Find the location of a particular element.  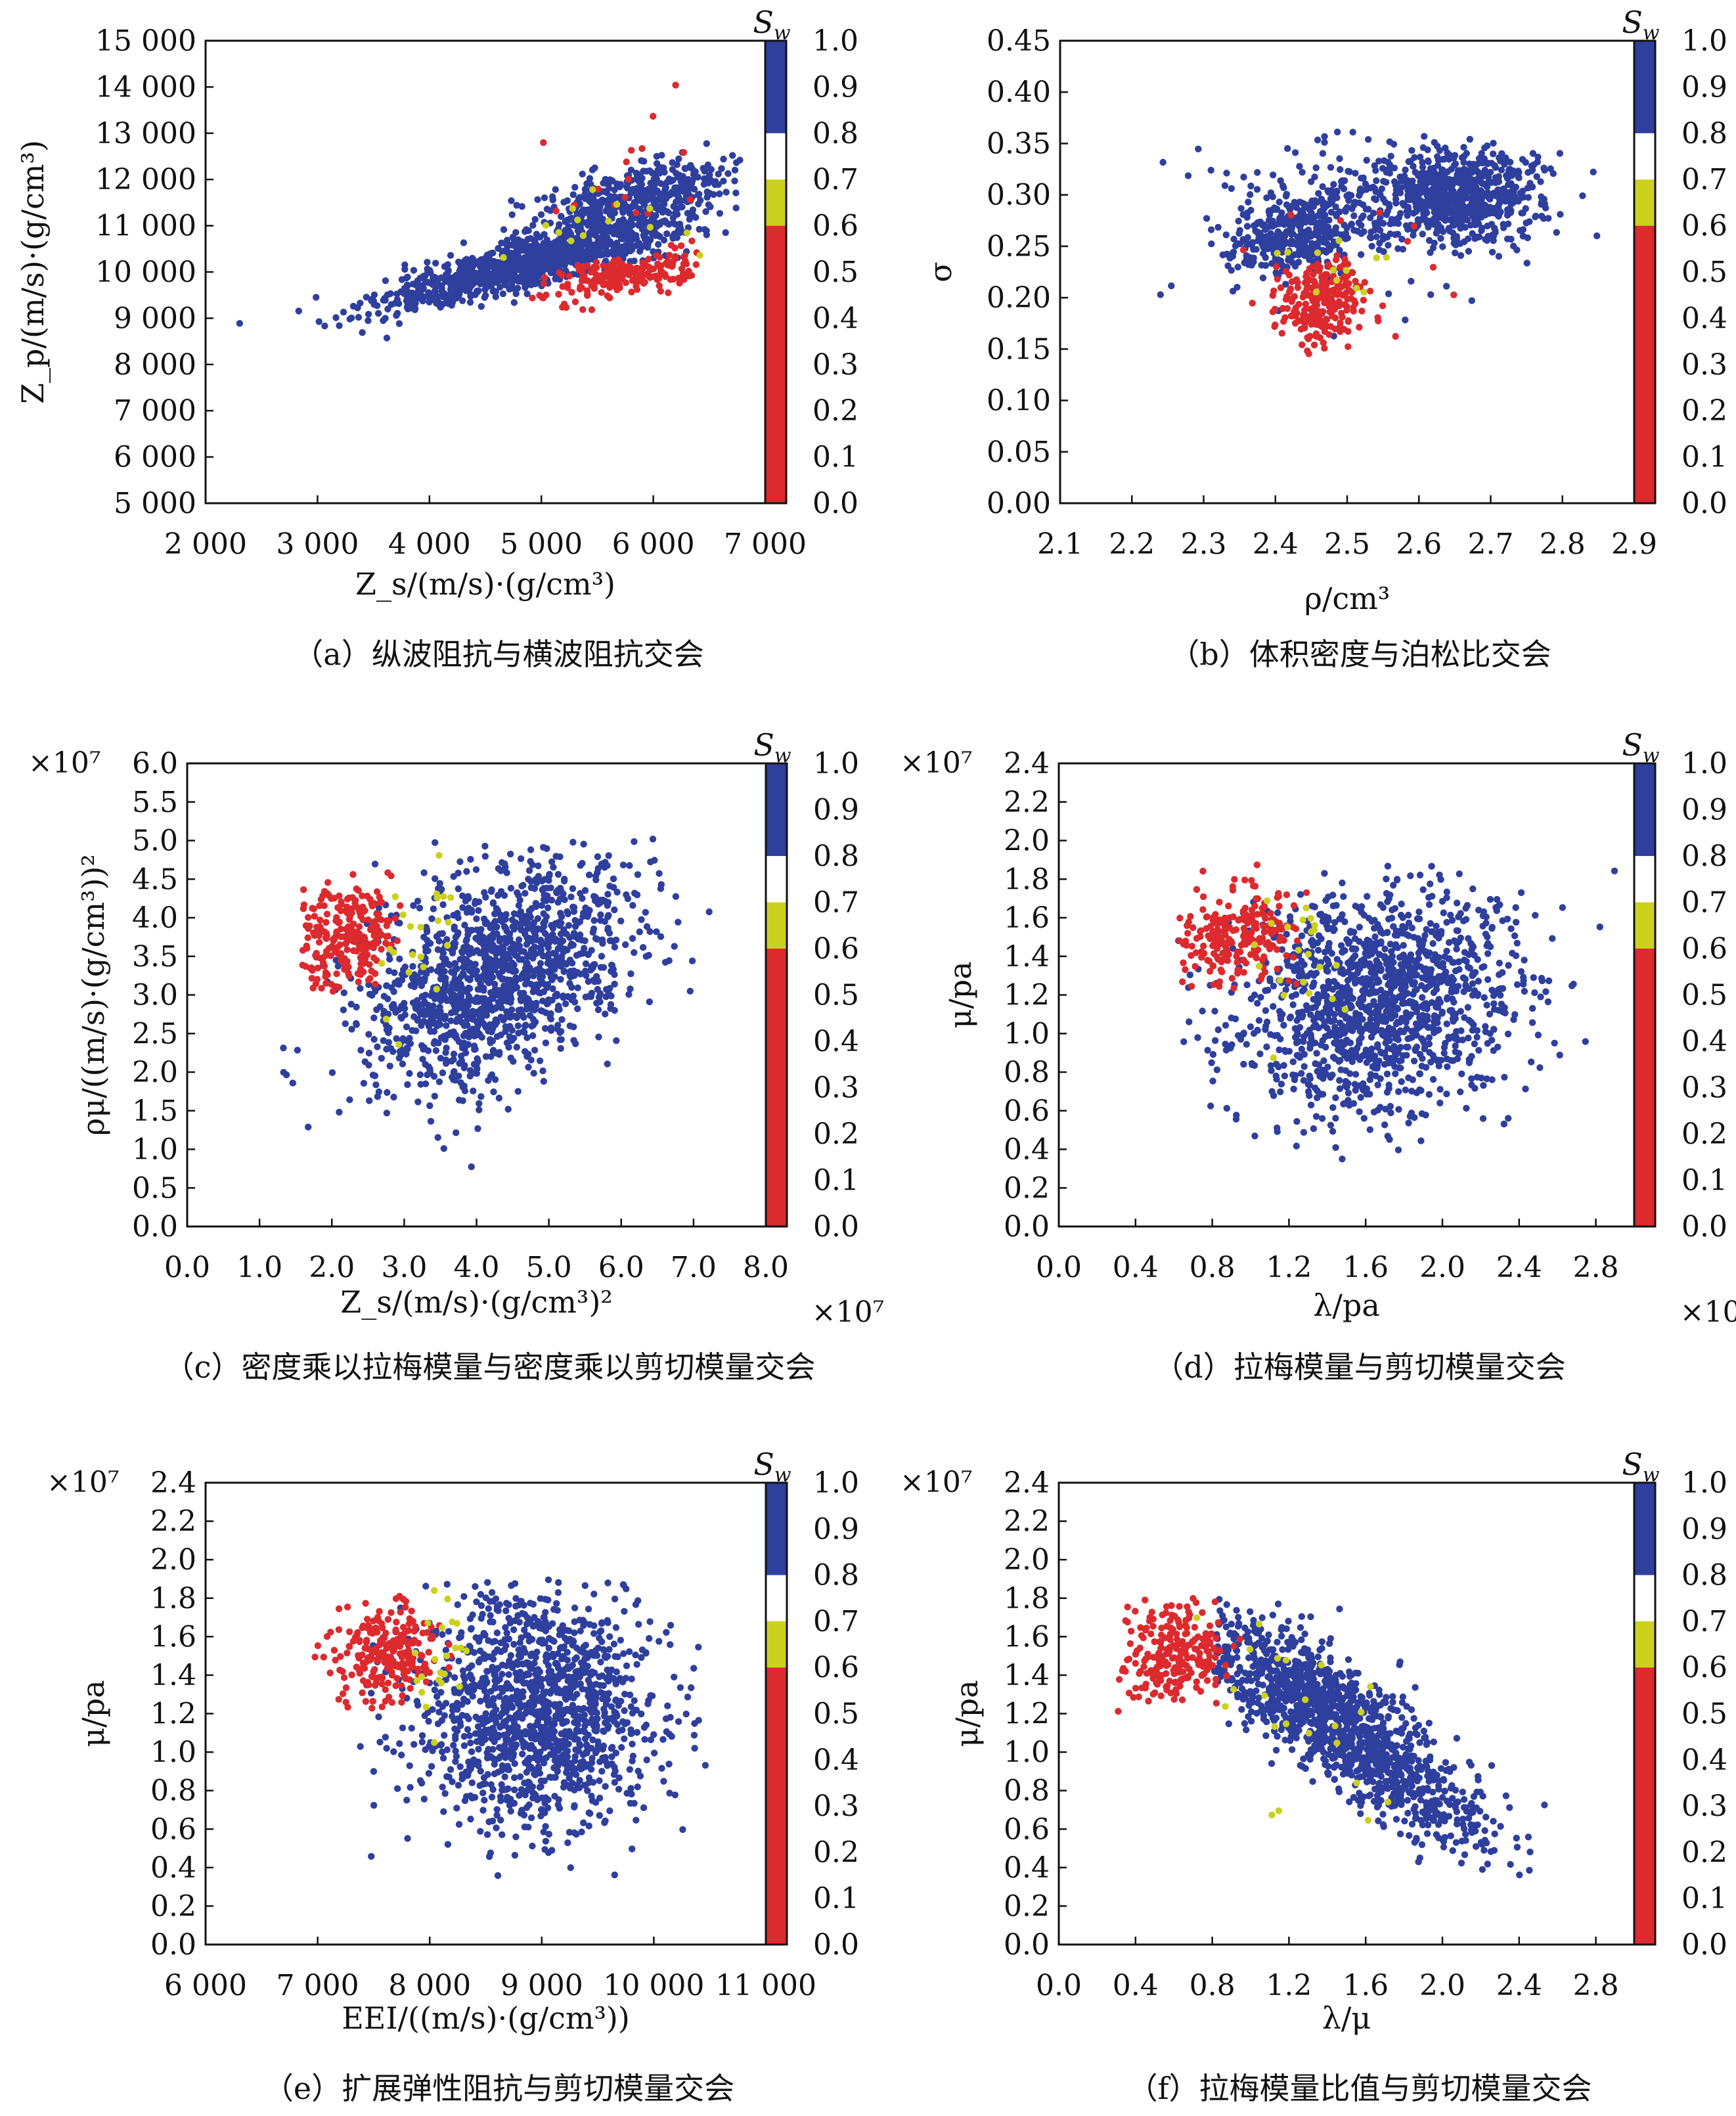

colorbar-band is located at coordinates (1644, 156).